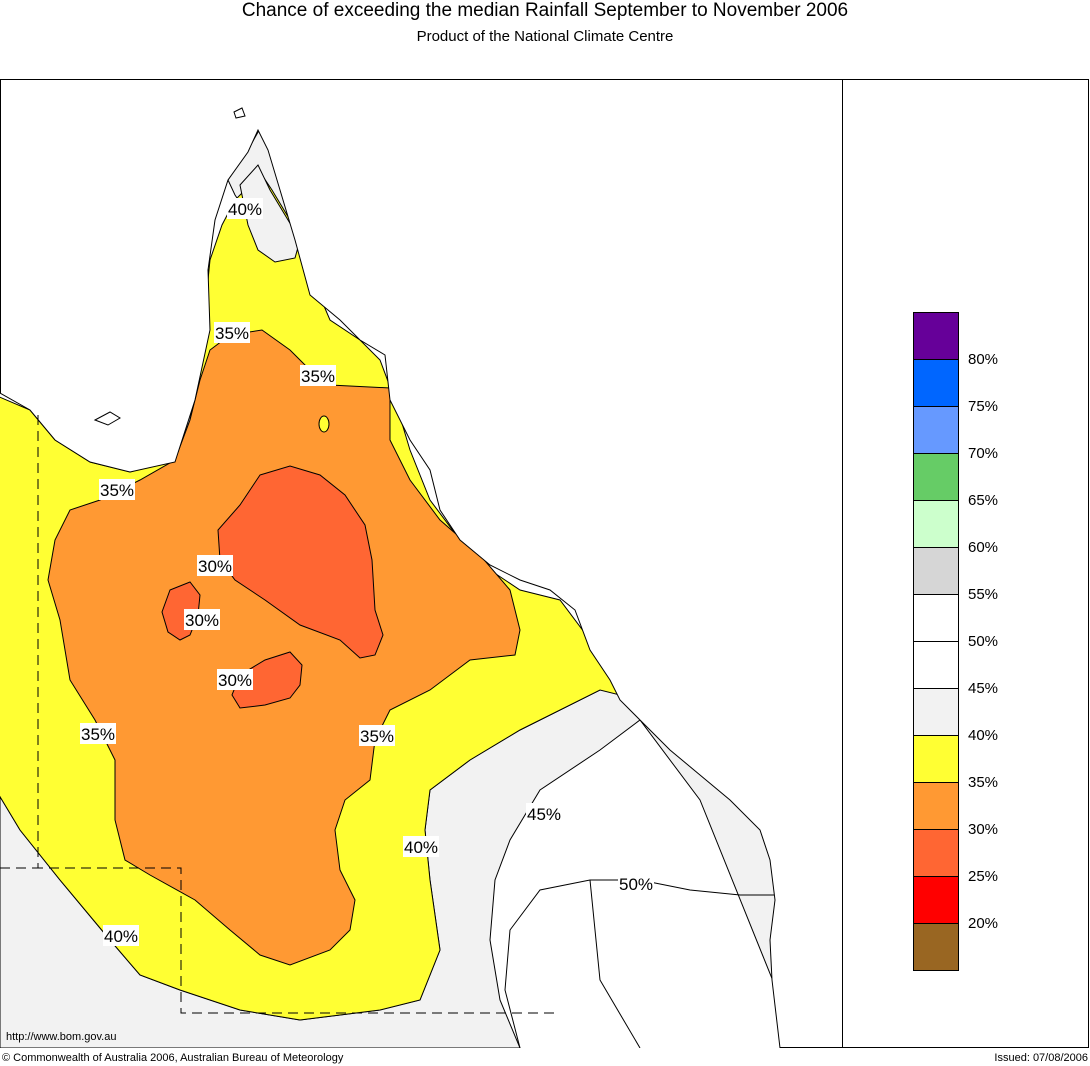 This screenshot has height=1066, width=1090. What do you see at coordinates (983, 735) in the screenshot?
I see `legend-label: 40%` at bounding box center [983, 735].